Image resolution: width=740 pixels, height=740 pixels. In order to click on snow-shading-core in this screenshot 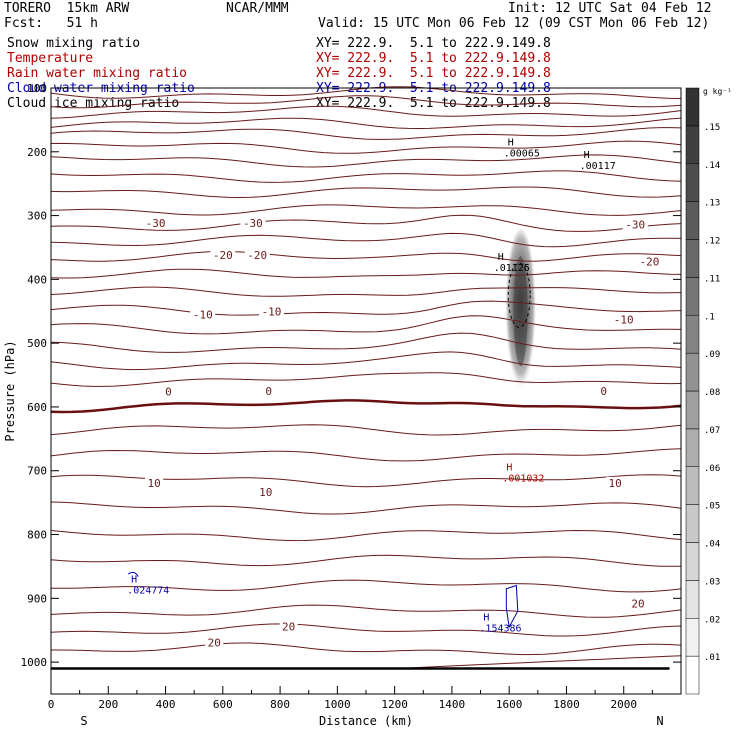, I will do `click(520, 311)`.